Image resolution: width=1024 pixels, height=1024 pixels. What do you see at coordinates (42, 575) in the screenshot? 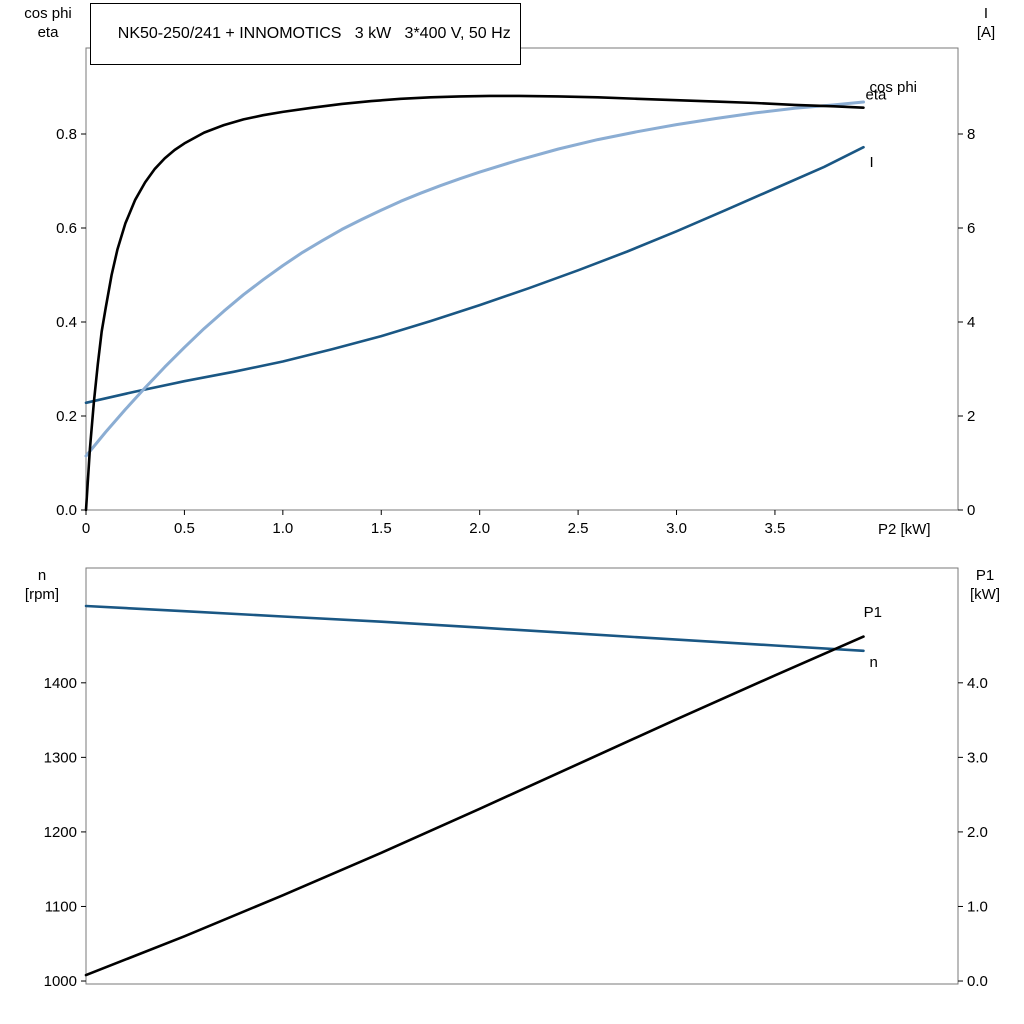
I see `speed-axis-label: n` at bounding box center [42, 575].